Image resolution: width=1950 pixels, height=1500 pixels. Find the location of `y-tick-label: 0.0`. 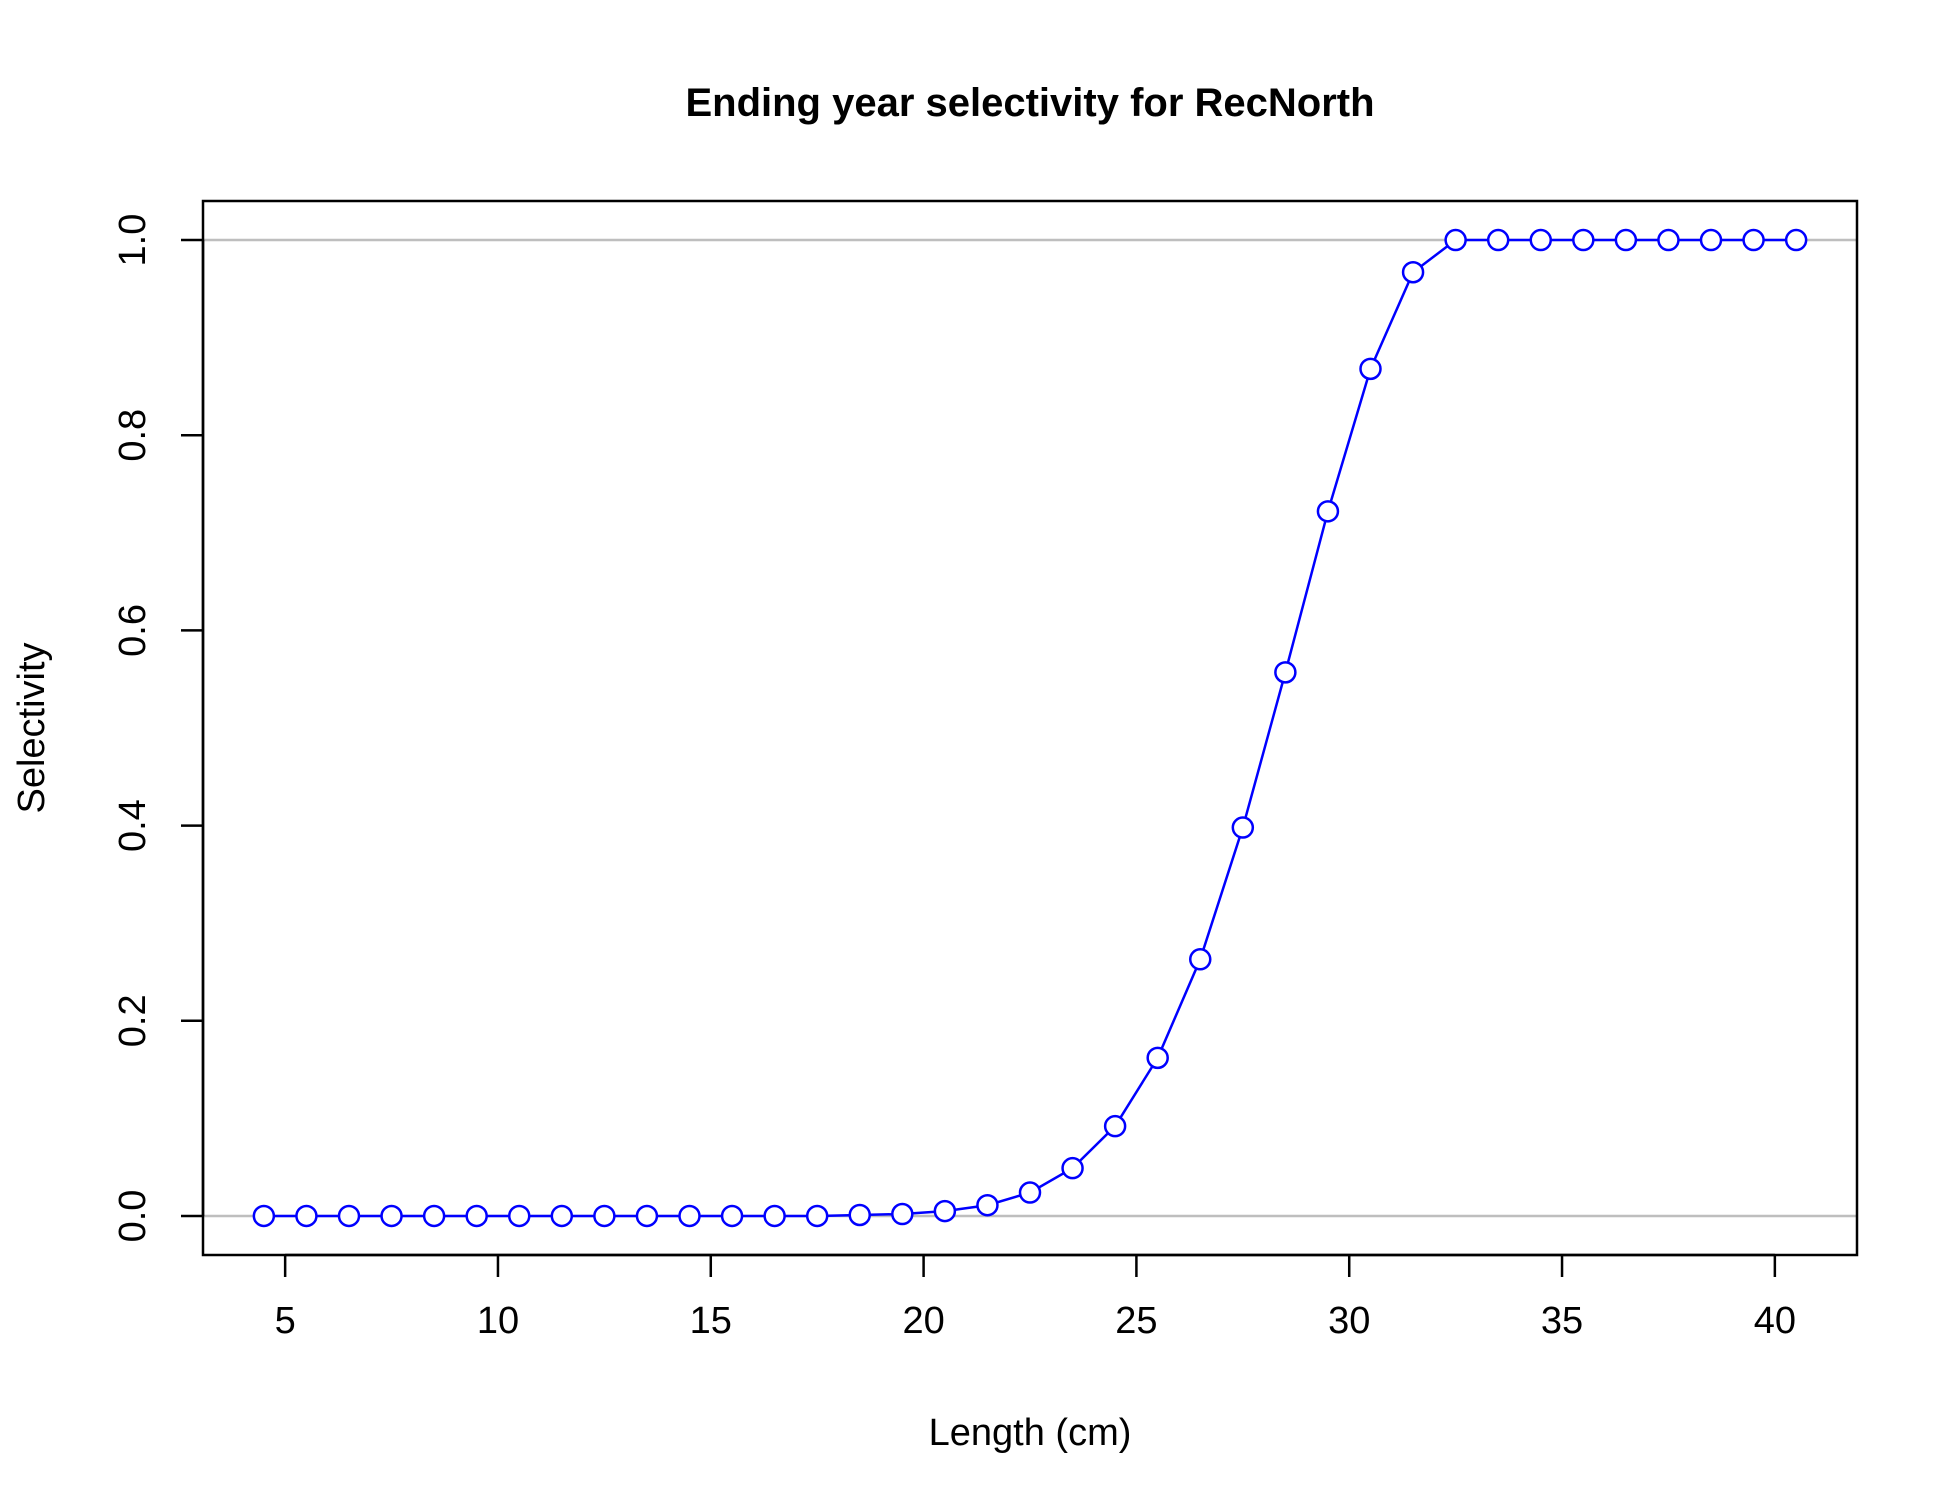

y-tick-label: 0.0 is located at coordinates (133, 1216).